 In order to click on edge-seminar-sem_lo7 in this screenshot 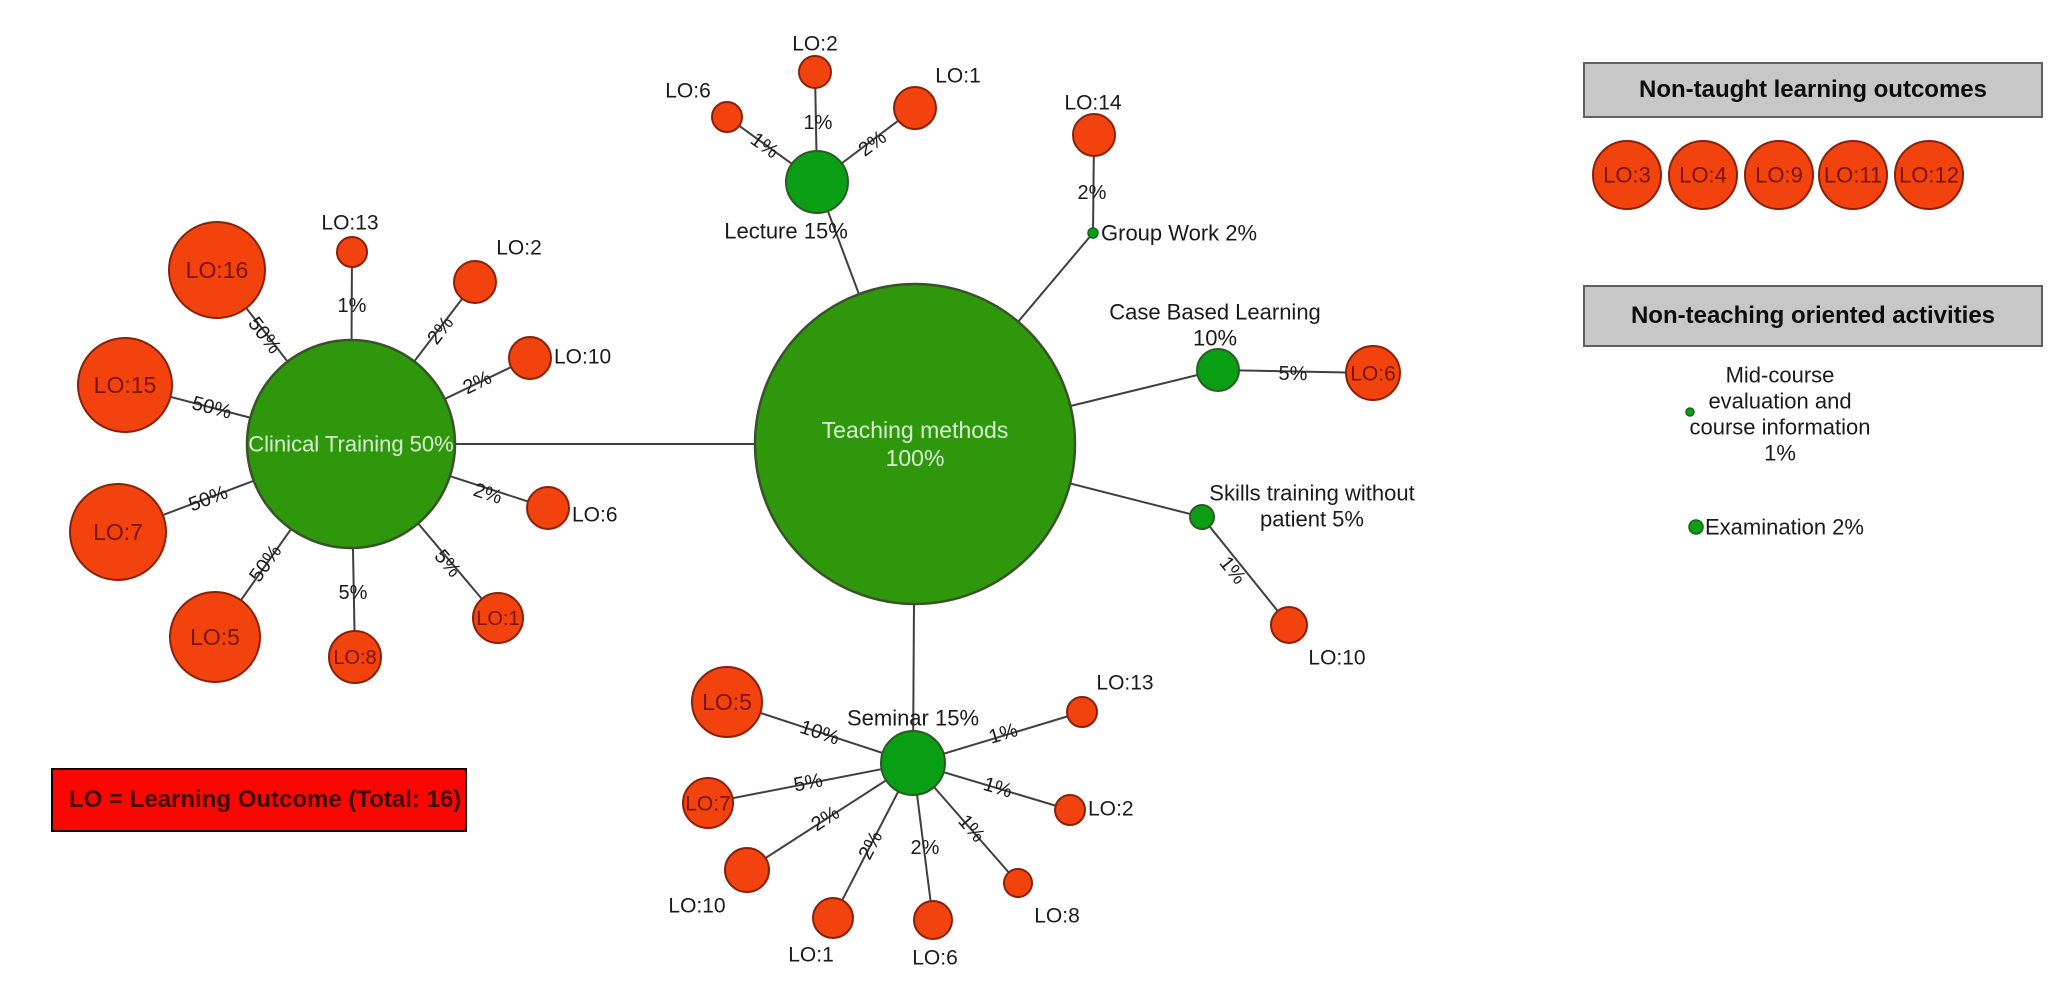, I will do `click(810, 783)`.